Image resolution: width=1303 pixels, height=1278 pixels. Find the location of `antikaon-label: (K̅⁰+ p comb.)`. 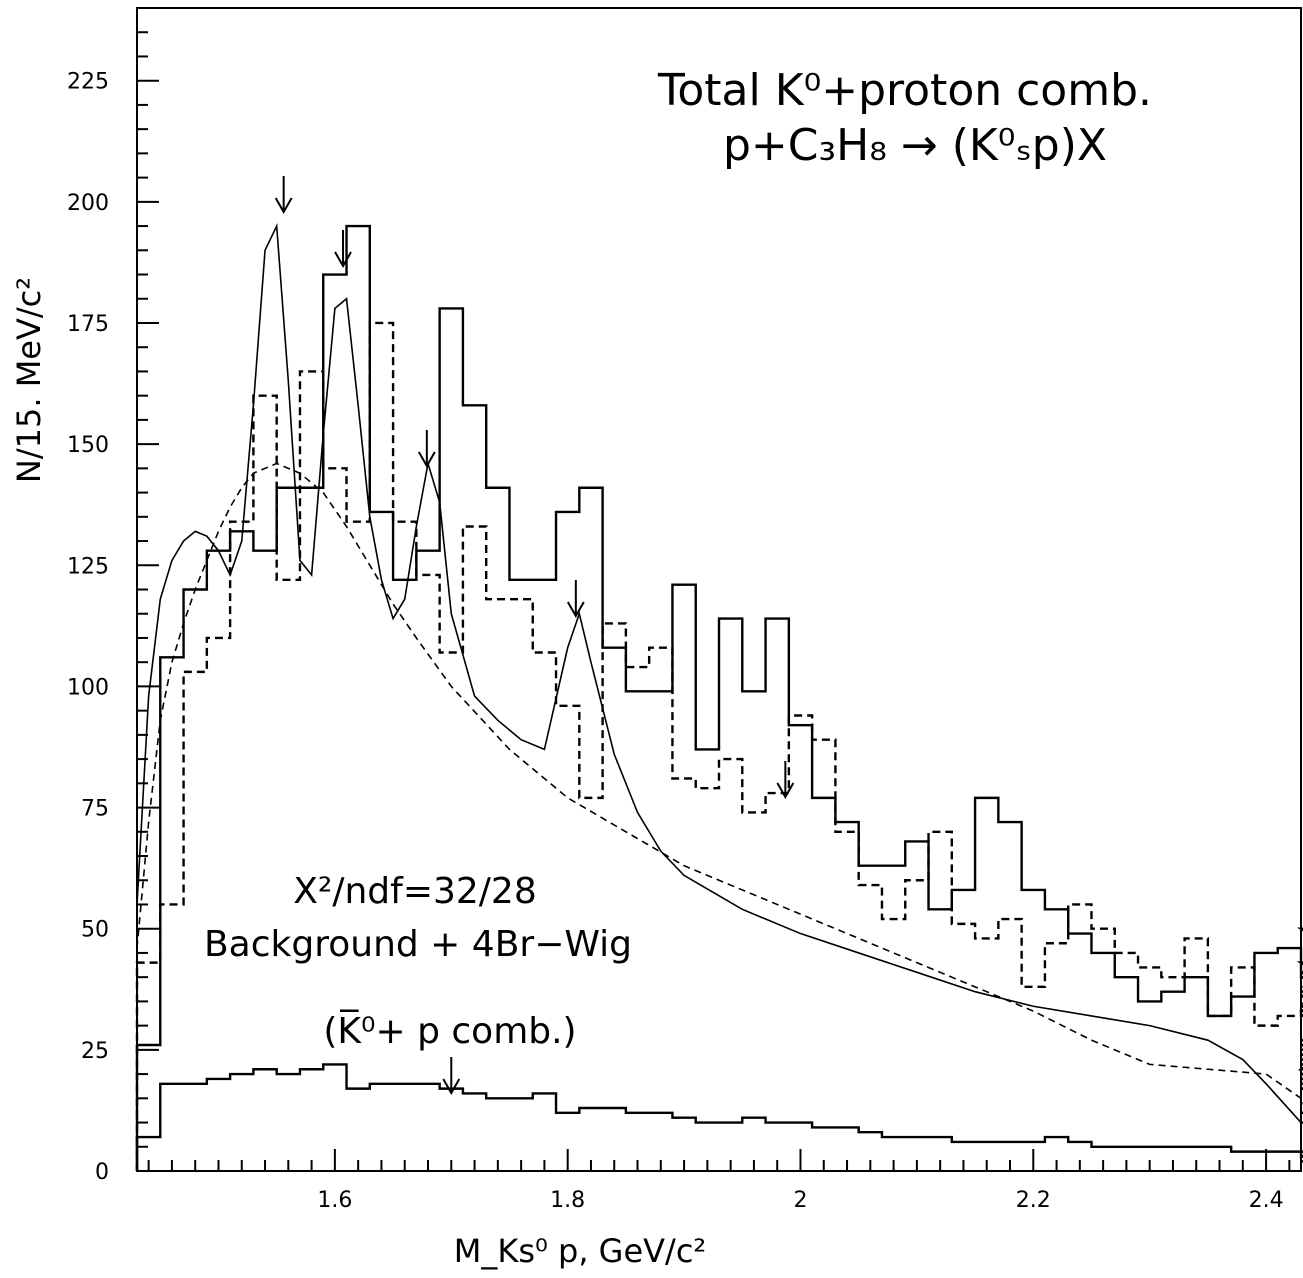

antikaon-label: (K̅⁰+ p comb.) is located at coordinates (449, 1030).